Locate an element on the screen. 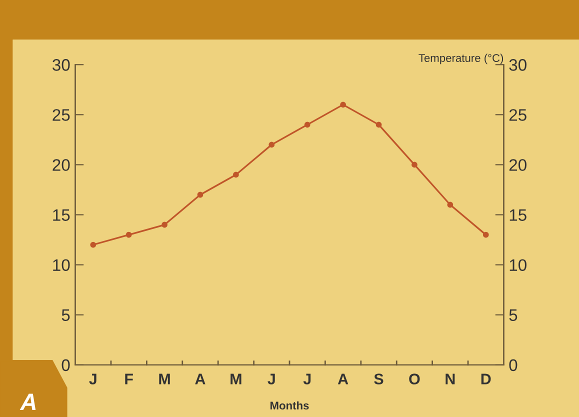 This screenshot has height=417, width=579. y-tick-label: 15 is located at coordinates (61, 215).